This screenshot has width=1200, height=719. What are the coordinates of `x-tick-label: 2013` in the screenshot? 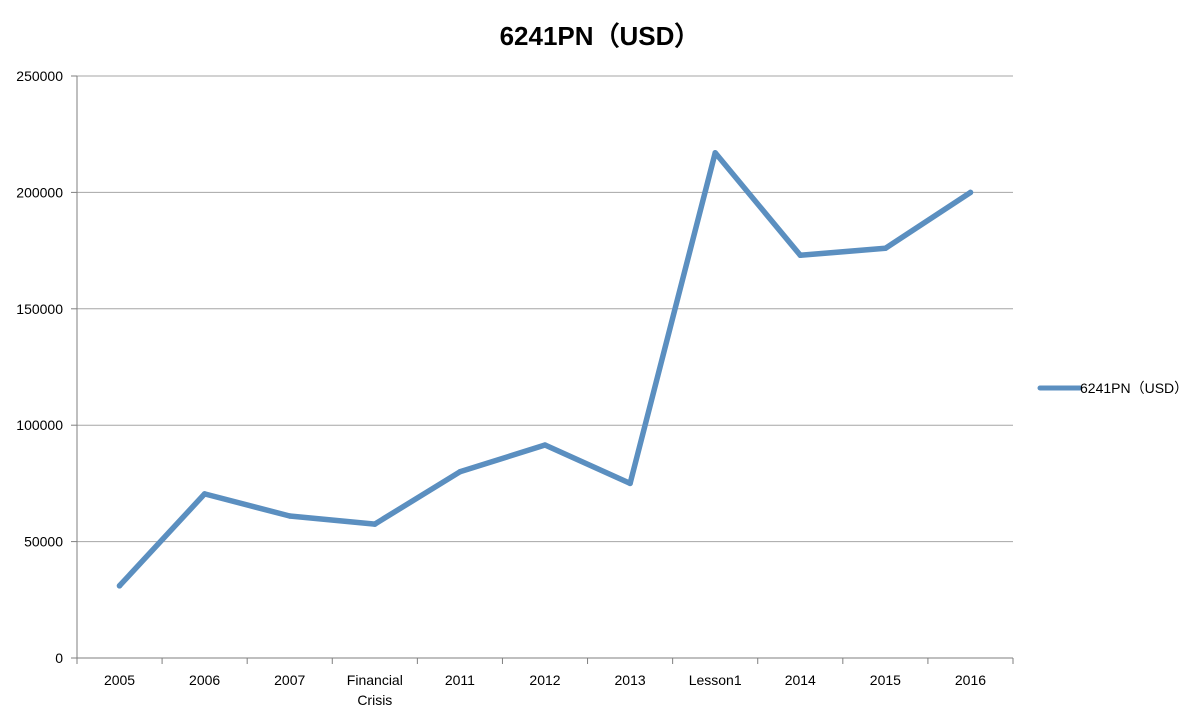 It's located at (630, 680).